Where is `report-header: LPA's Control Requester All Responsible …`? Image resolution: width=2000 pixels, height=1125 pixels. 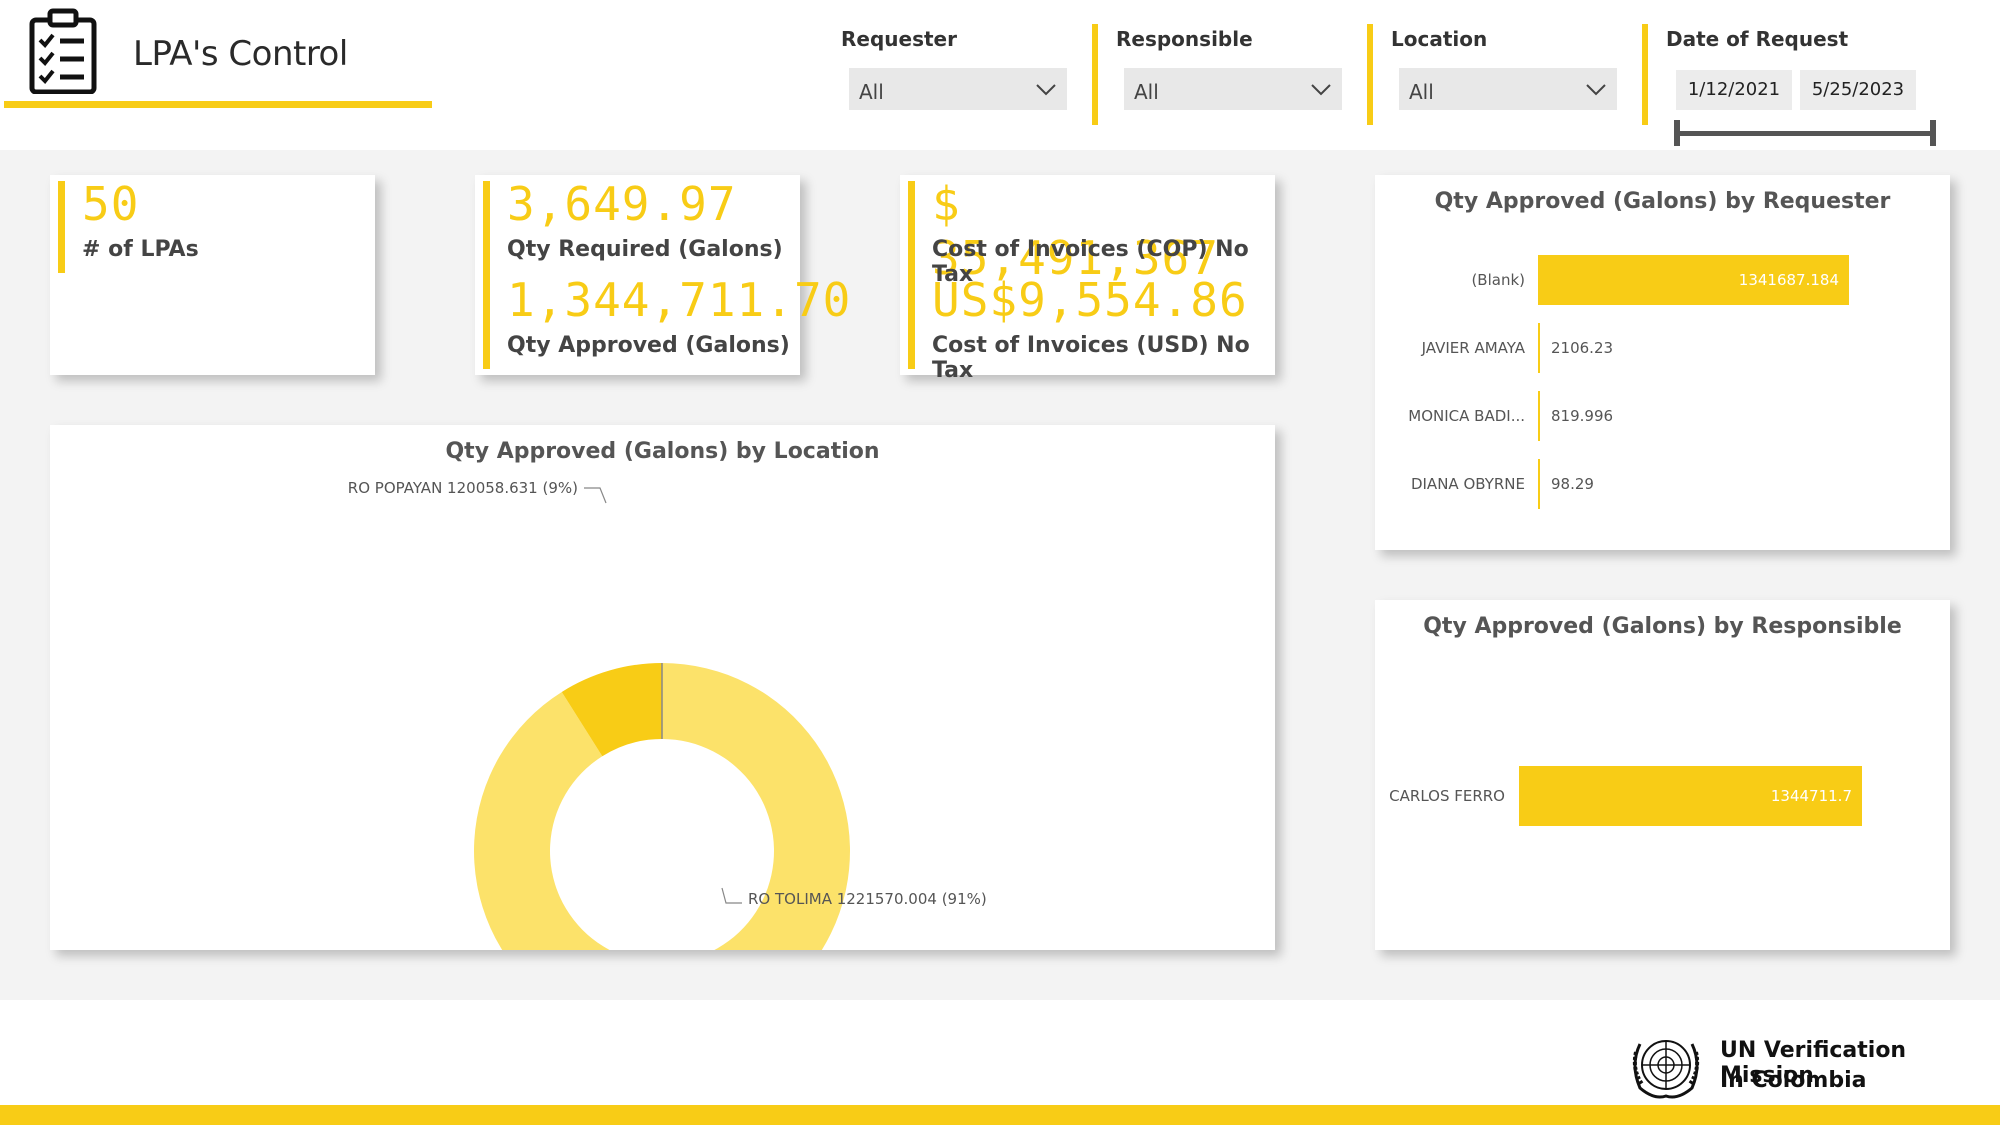
report-header: LPA's Control Requester All Responsible … is located at coordinates (1000, 75).